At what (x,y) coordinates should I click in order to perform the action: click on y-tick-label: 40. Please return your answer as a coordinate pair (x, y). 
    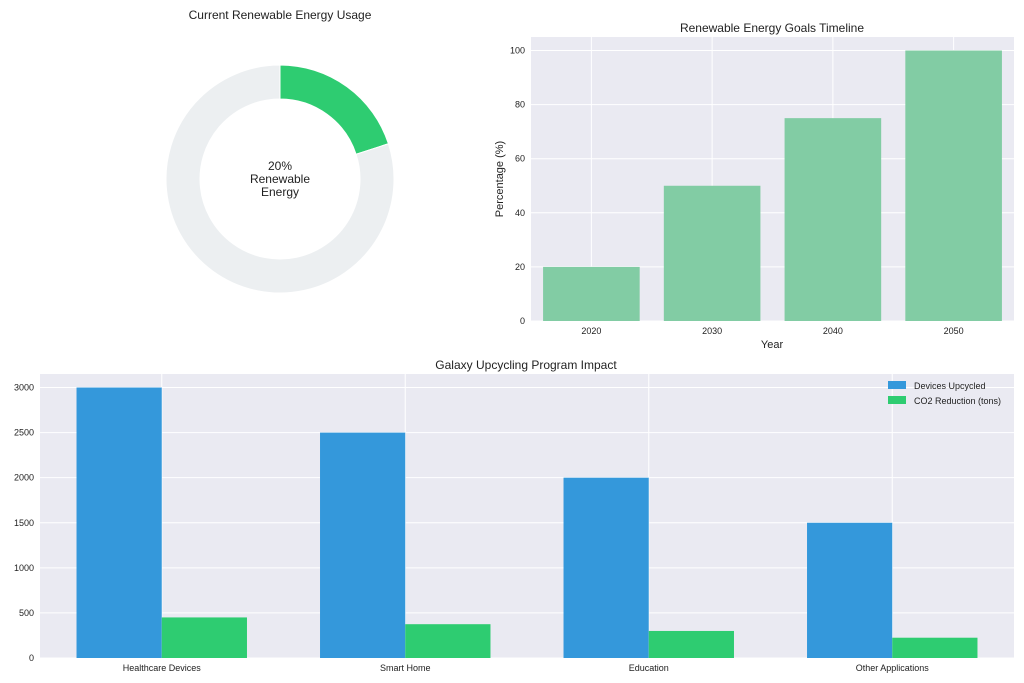
    Looking at the image, I should click on (520, 213).